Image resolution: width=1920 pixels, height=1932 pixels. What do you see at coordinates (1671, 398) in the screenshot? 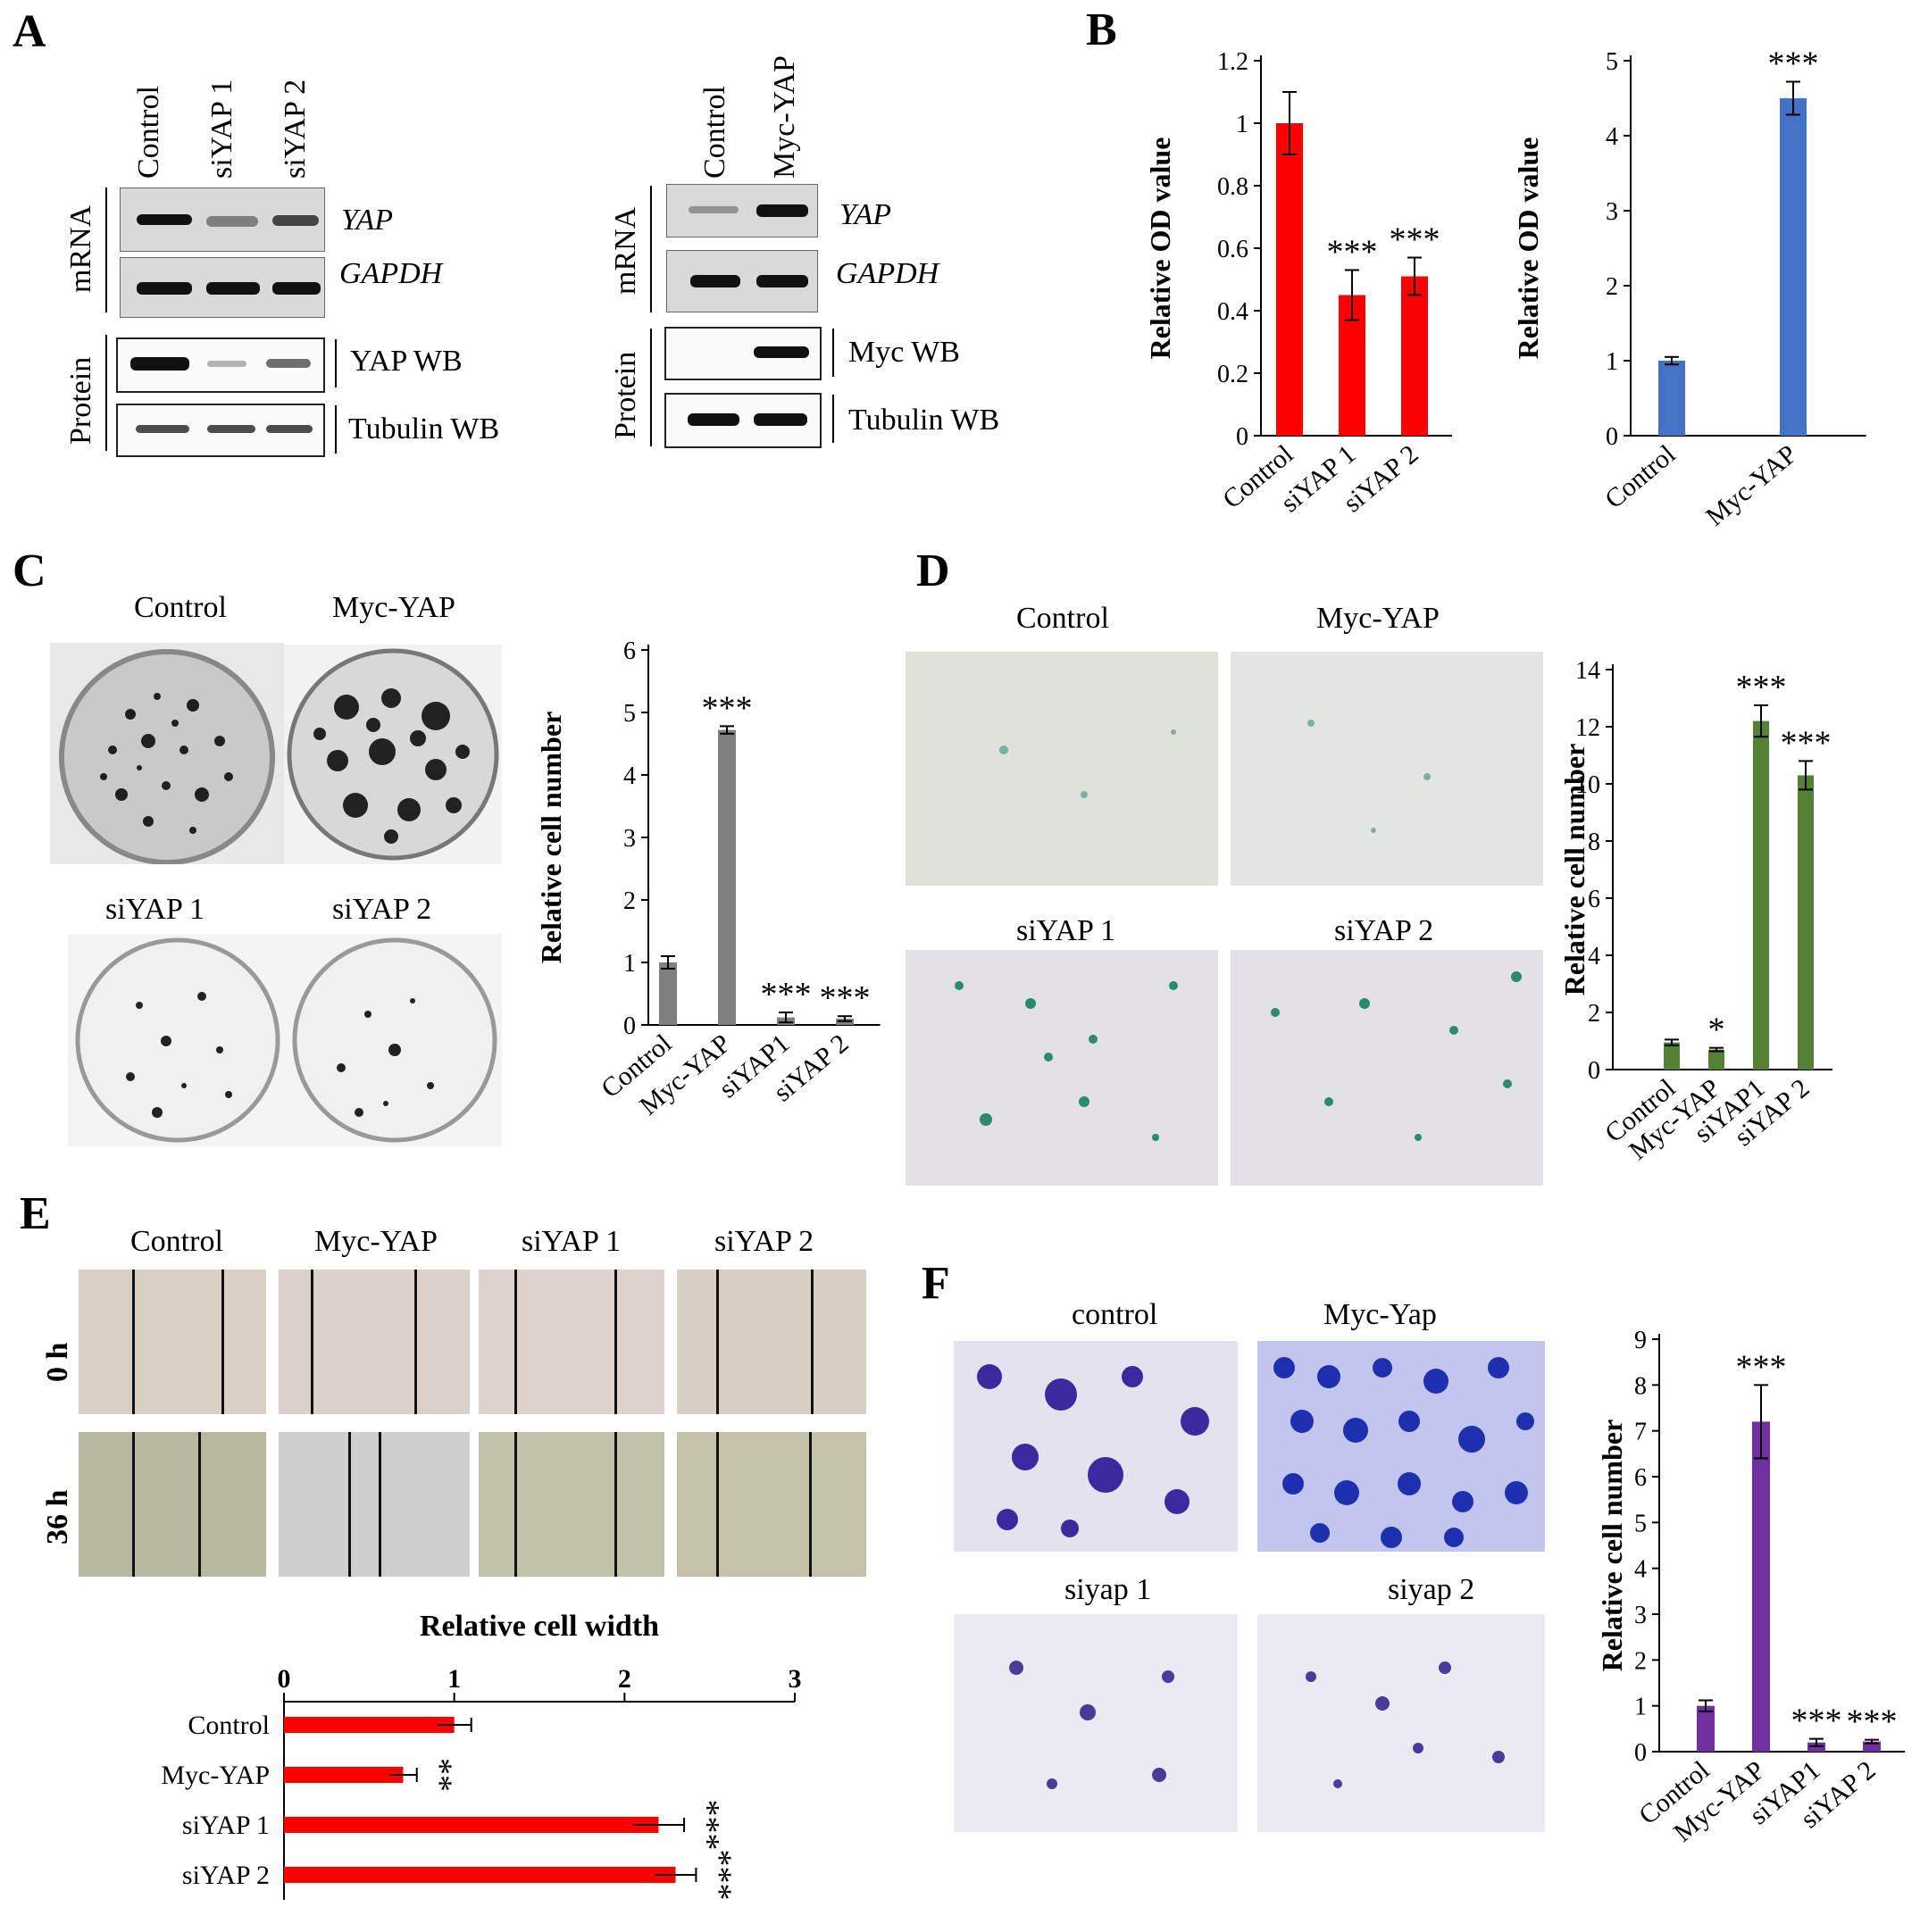
I see `chart-b2-bar` at bounding box center [1671, 398].